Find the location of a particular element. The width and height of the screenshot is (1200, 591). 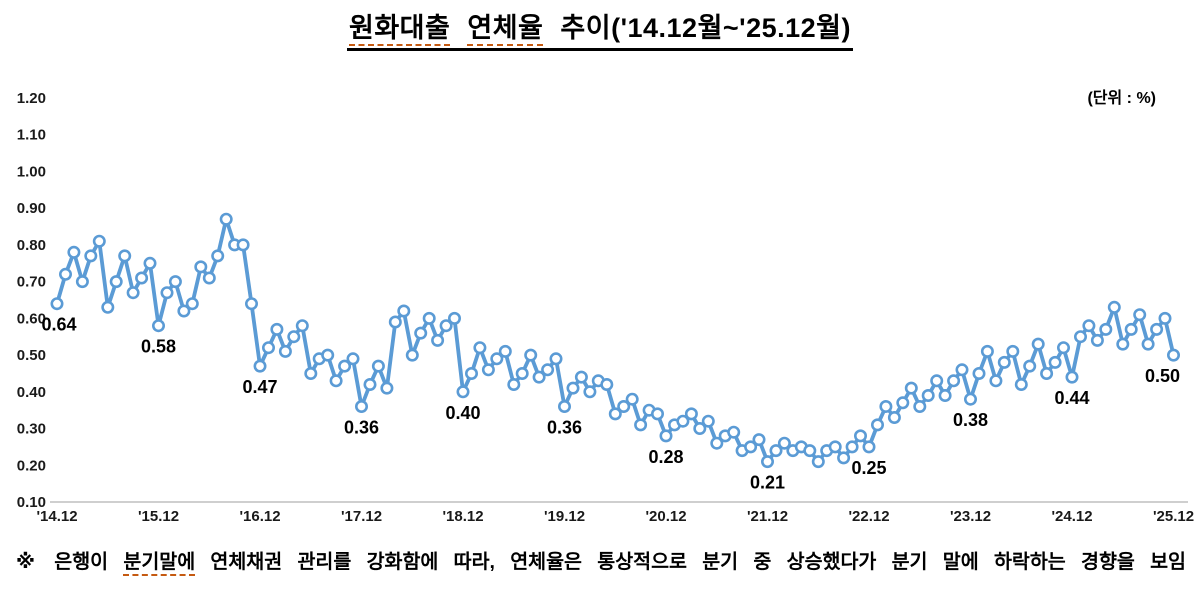

title-word-2: 연체율 is located at coordinates (505, 29).